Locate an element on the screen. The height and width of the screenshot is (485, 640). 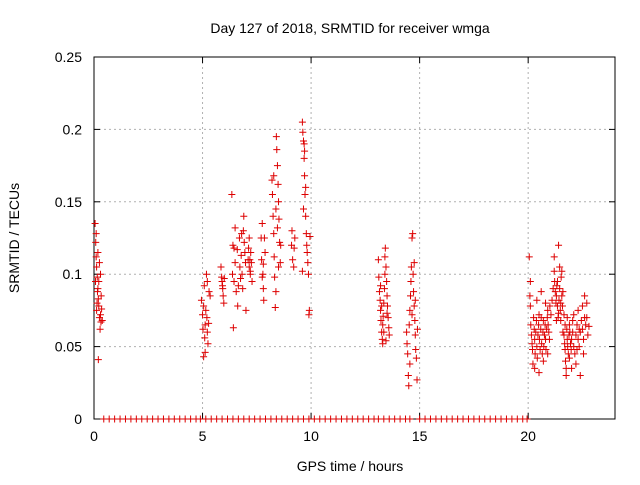
y-tick-label: 0.25 is located at coordinates (68, 57).